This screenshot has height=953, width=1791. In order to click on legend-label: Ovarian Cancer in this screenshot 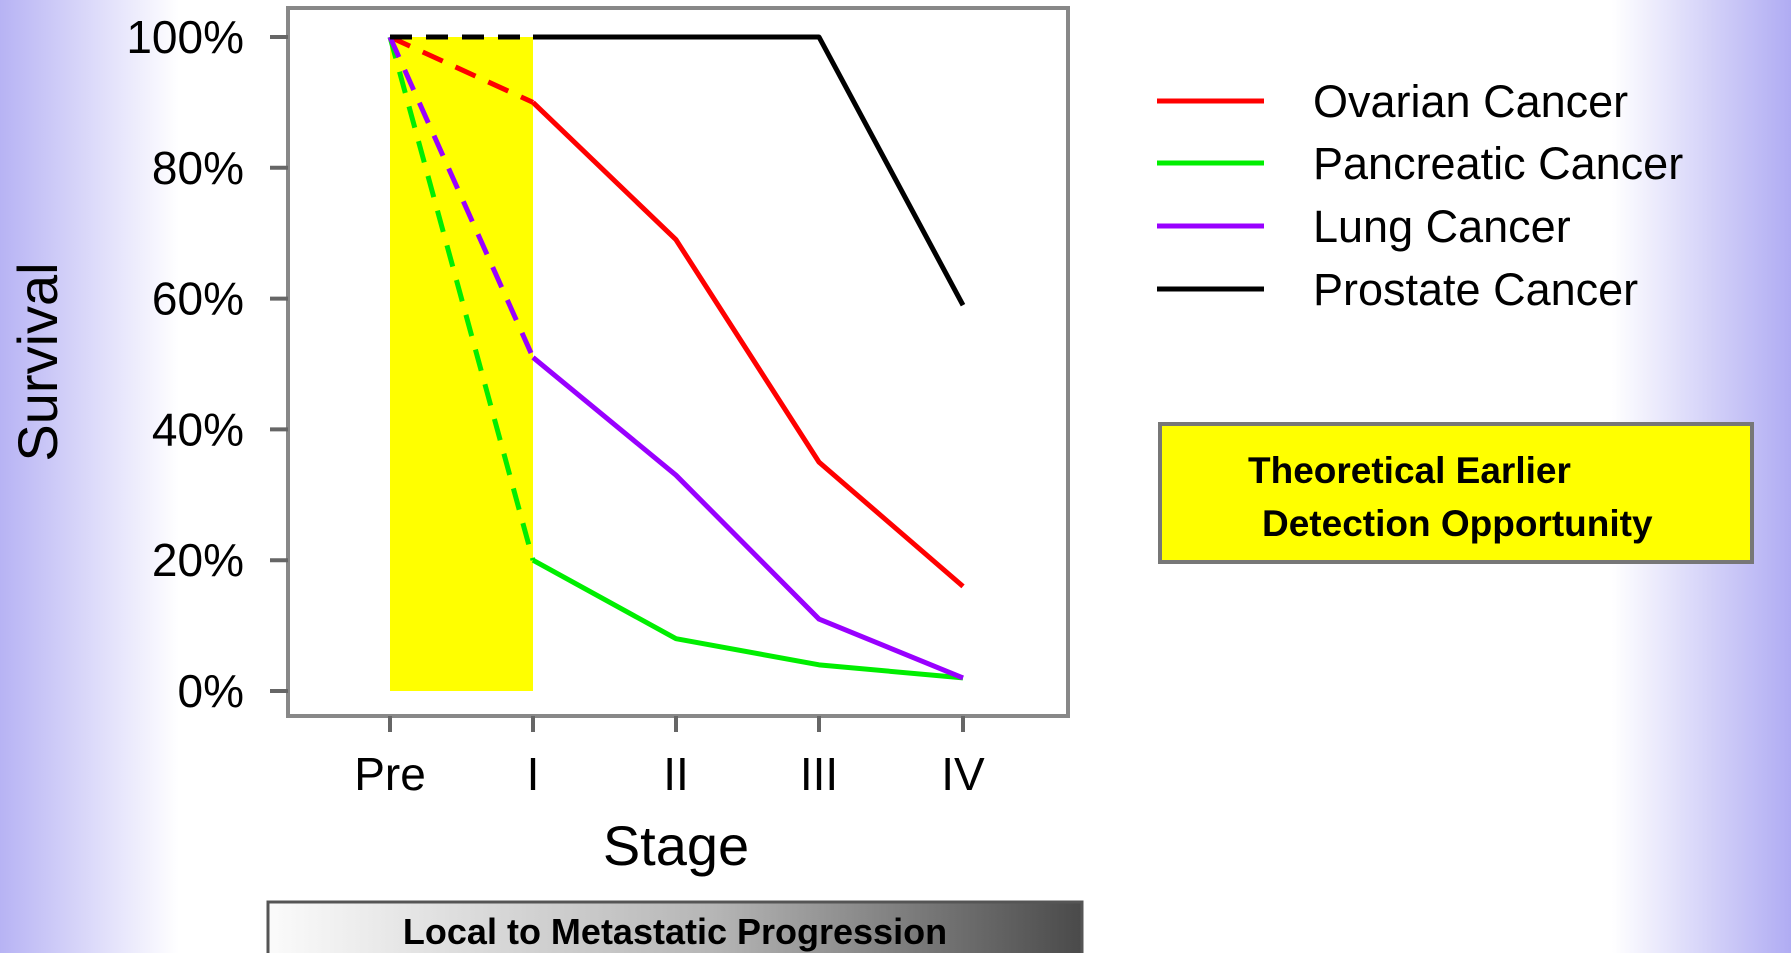, I will do `click(1470, 101)`.